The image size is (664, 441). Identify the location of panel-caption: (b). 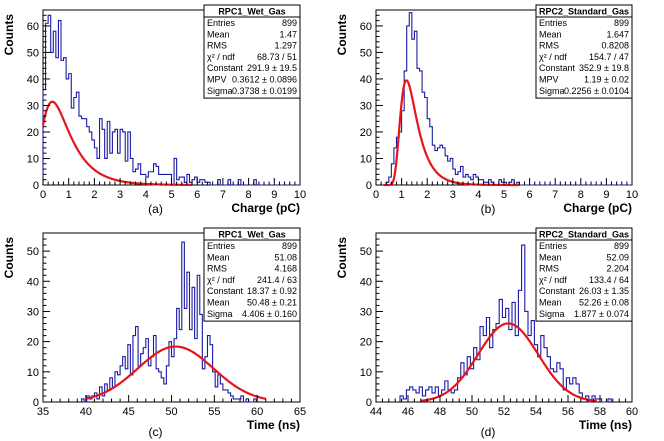
(488, 209).